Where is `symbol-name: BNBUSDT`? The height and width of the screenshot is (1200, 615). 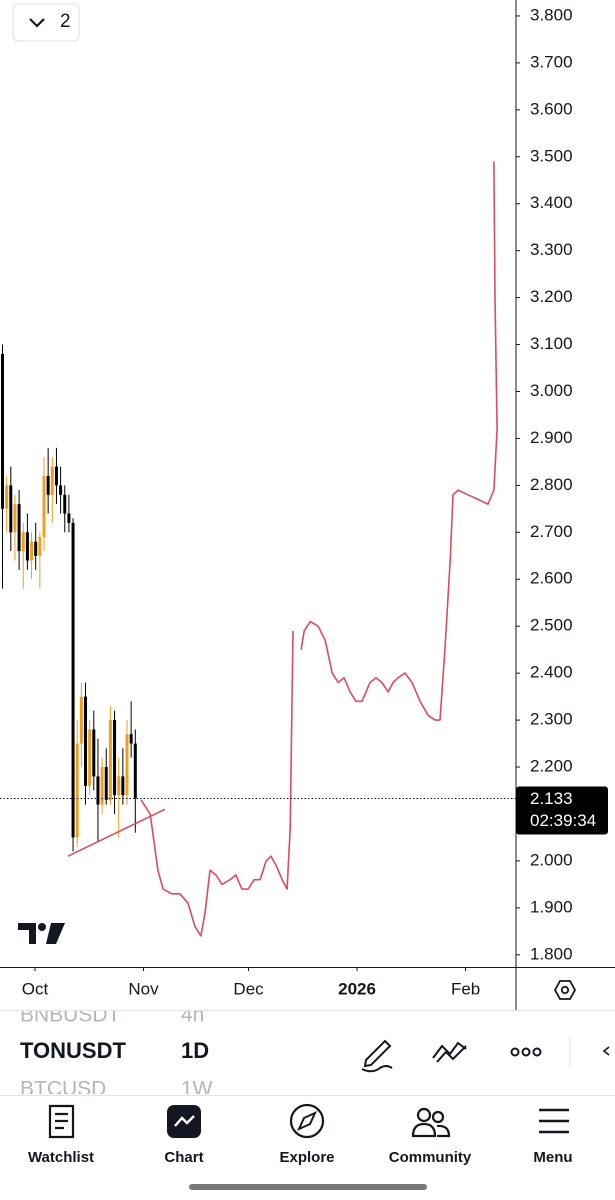
symbol-name: BNBUSDT is located at coordinates (70, 1015).